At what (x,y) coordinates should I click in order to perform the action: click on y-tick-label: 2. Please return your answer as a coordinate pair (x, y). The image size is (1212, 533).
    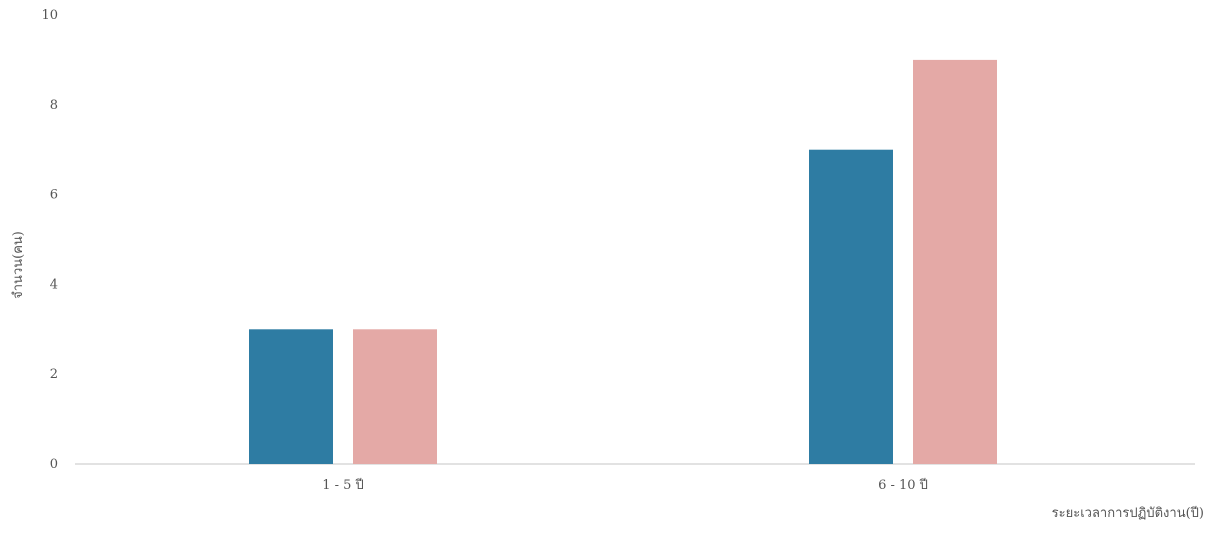
    Looking at the image, I should click on (54, 374).